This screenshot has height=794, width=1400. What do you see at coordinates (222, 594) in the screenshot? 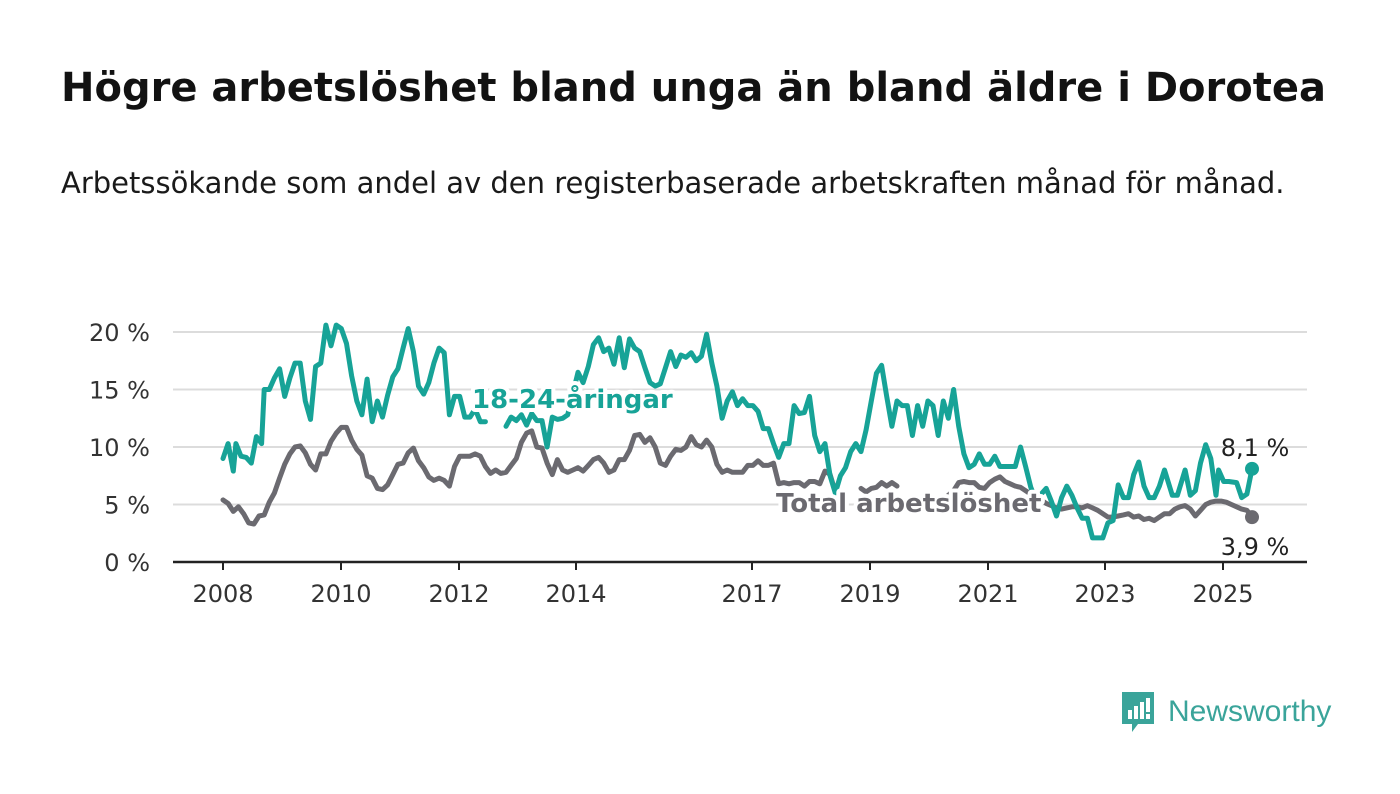
I see `x-tick-label: 2008` at bounding box center [222, 594].